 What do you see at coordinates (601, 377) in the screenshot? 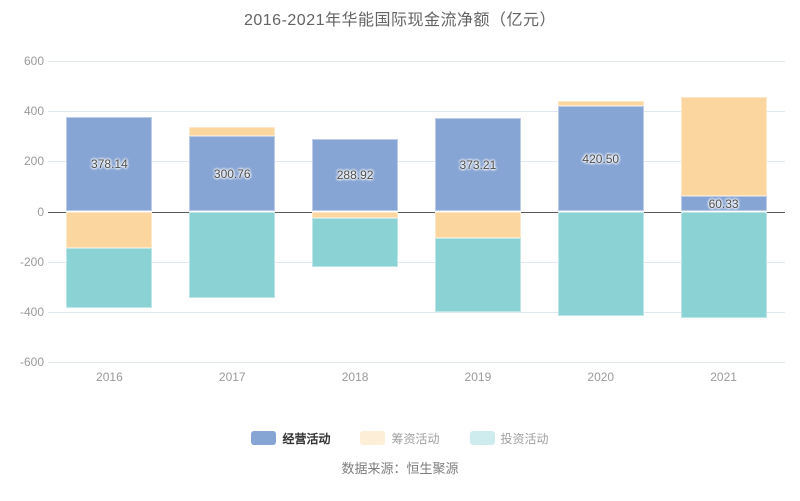
I see `x-axis-tick-label: 2020` at bounding box center [601, 377].